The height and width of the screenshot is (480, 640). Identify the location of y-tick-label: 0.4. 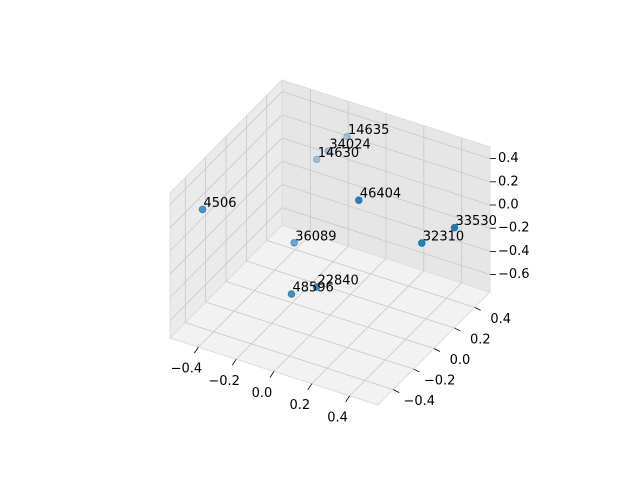
(500, 319).